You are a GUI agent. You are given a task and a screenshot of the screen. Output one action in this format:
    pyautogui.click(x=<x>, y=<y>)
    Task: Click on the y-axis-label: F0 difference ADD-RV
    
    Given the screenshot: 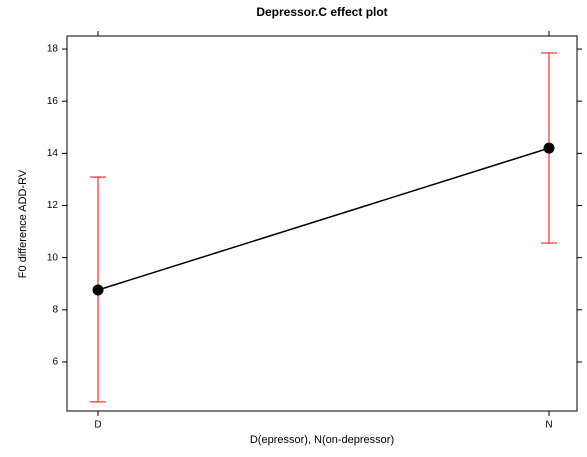 What is the action you would take?
    pyautogui.click(x=23, y=223)
    